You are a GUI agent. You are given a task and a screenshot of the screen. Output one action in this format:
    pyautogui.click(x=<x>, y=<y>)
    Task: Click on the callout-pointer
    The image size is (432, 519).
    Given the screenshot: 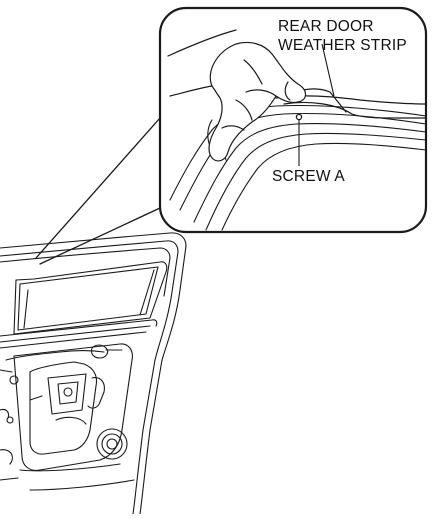 What is the action you would take?
    pyautogui.click(x=98, y=191)
    